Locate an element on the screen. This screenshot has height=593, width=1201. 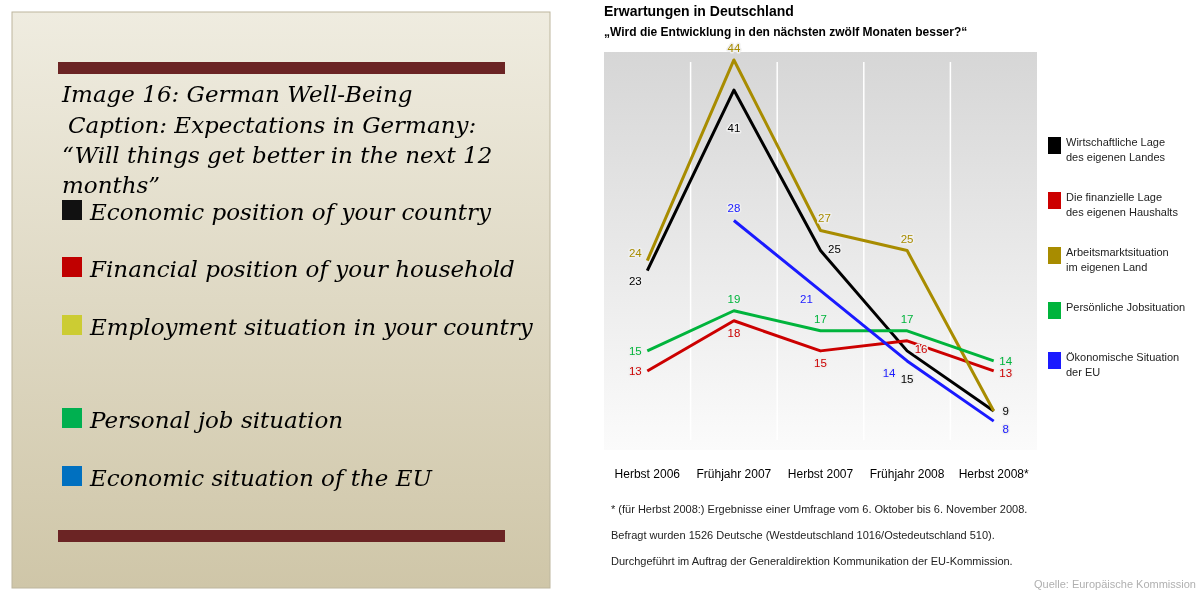
data-label: 19 is located at coordinates (734, 298).